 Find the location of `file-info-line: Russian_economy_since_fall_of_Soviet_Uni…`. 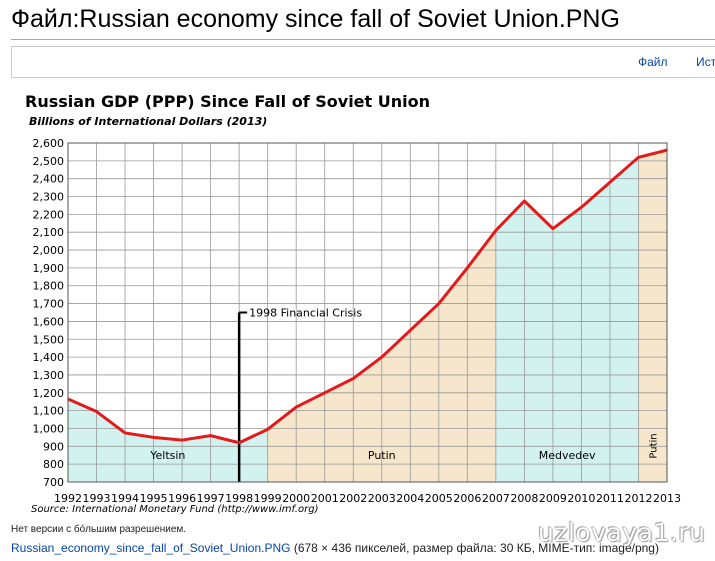

file-info-line: Russian_economy_since_fall_of_Soviet_Uni… is located at coordinates (335, 548).